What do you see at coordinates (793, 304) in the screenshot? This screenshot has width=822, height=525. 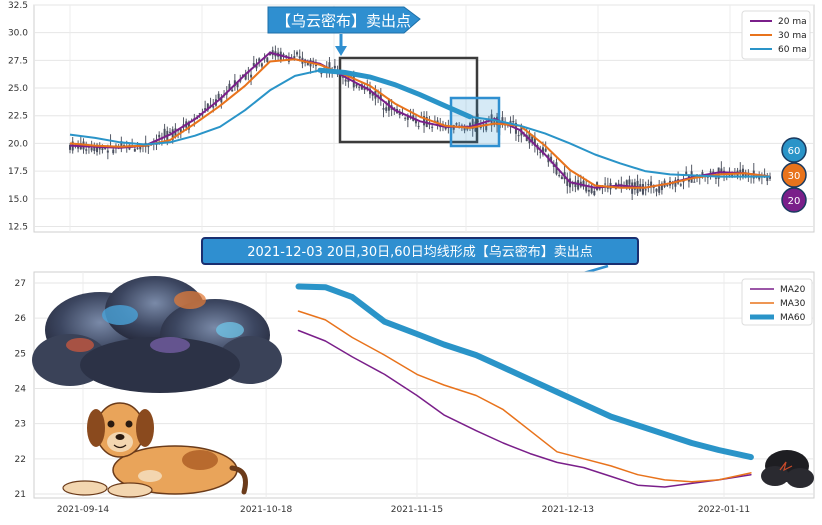 I see `bottom-legend-ma30: MA30` at bounding box center [793, 304].